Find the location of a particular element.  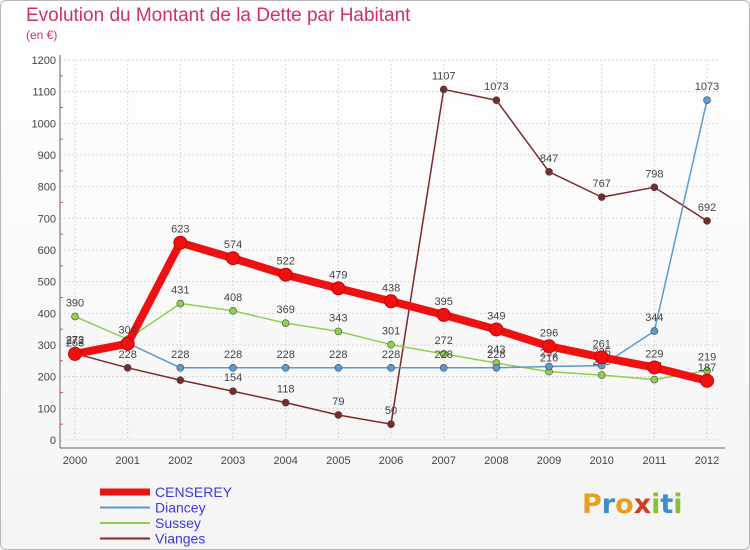

legend-label-vianges: Vianges is located at coordinates (180, 539).